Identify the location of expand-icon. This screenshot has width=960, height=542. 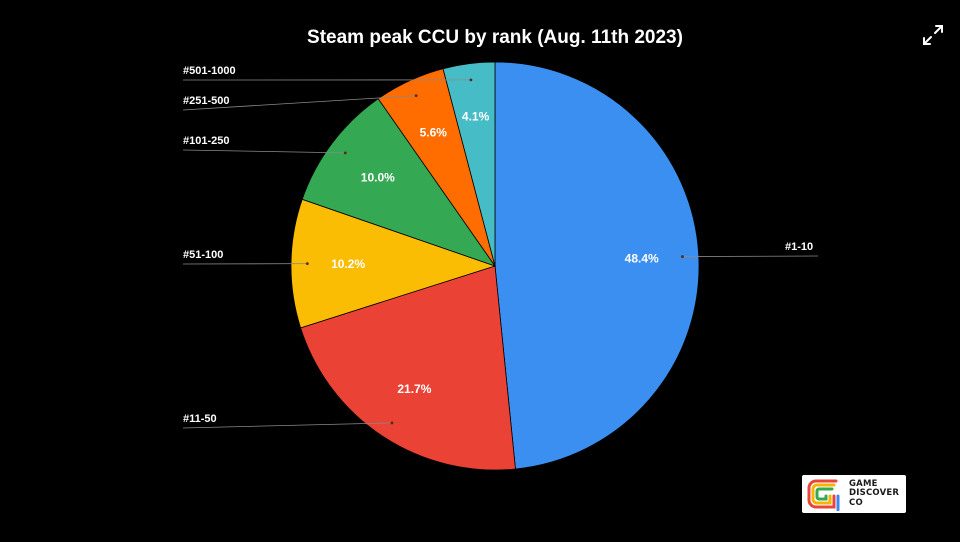
(933, 35).